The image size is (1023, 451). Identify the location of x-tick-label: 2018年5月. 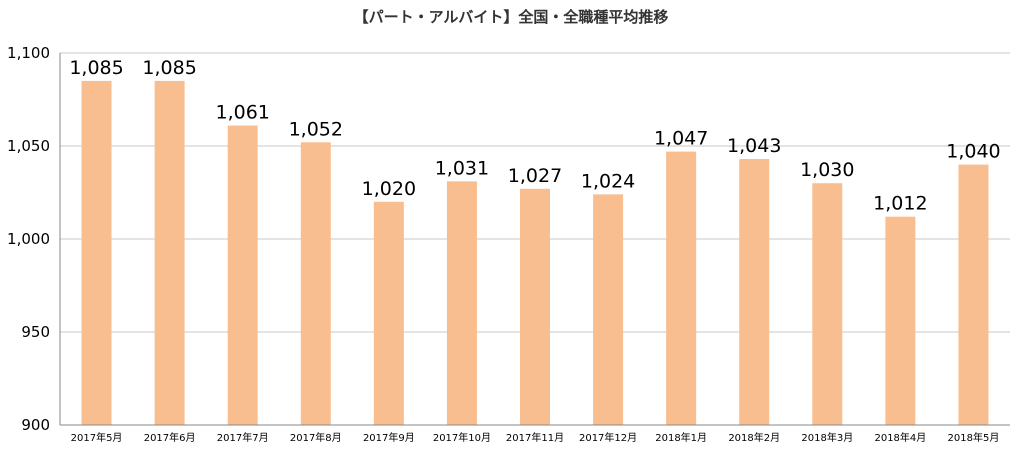
(974, 437).